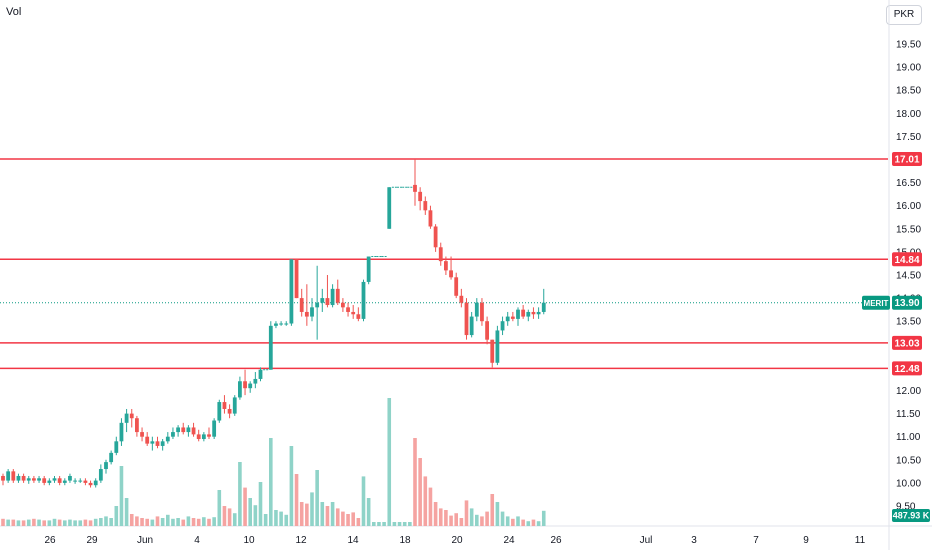 This screenshot has width=932, height=550. I want to click on x-tick-label: 24, so click(509, 540).